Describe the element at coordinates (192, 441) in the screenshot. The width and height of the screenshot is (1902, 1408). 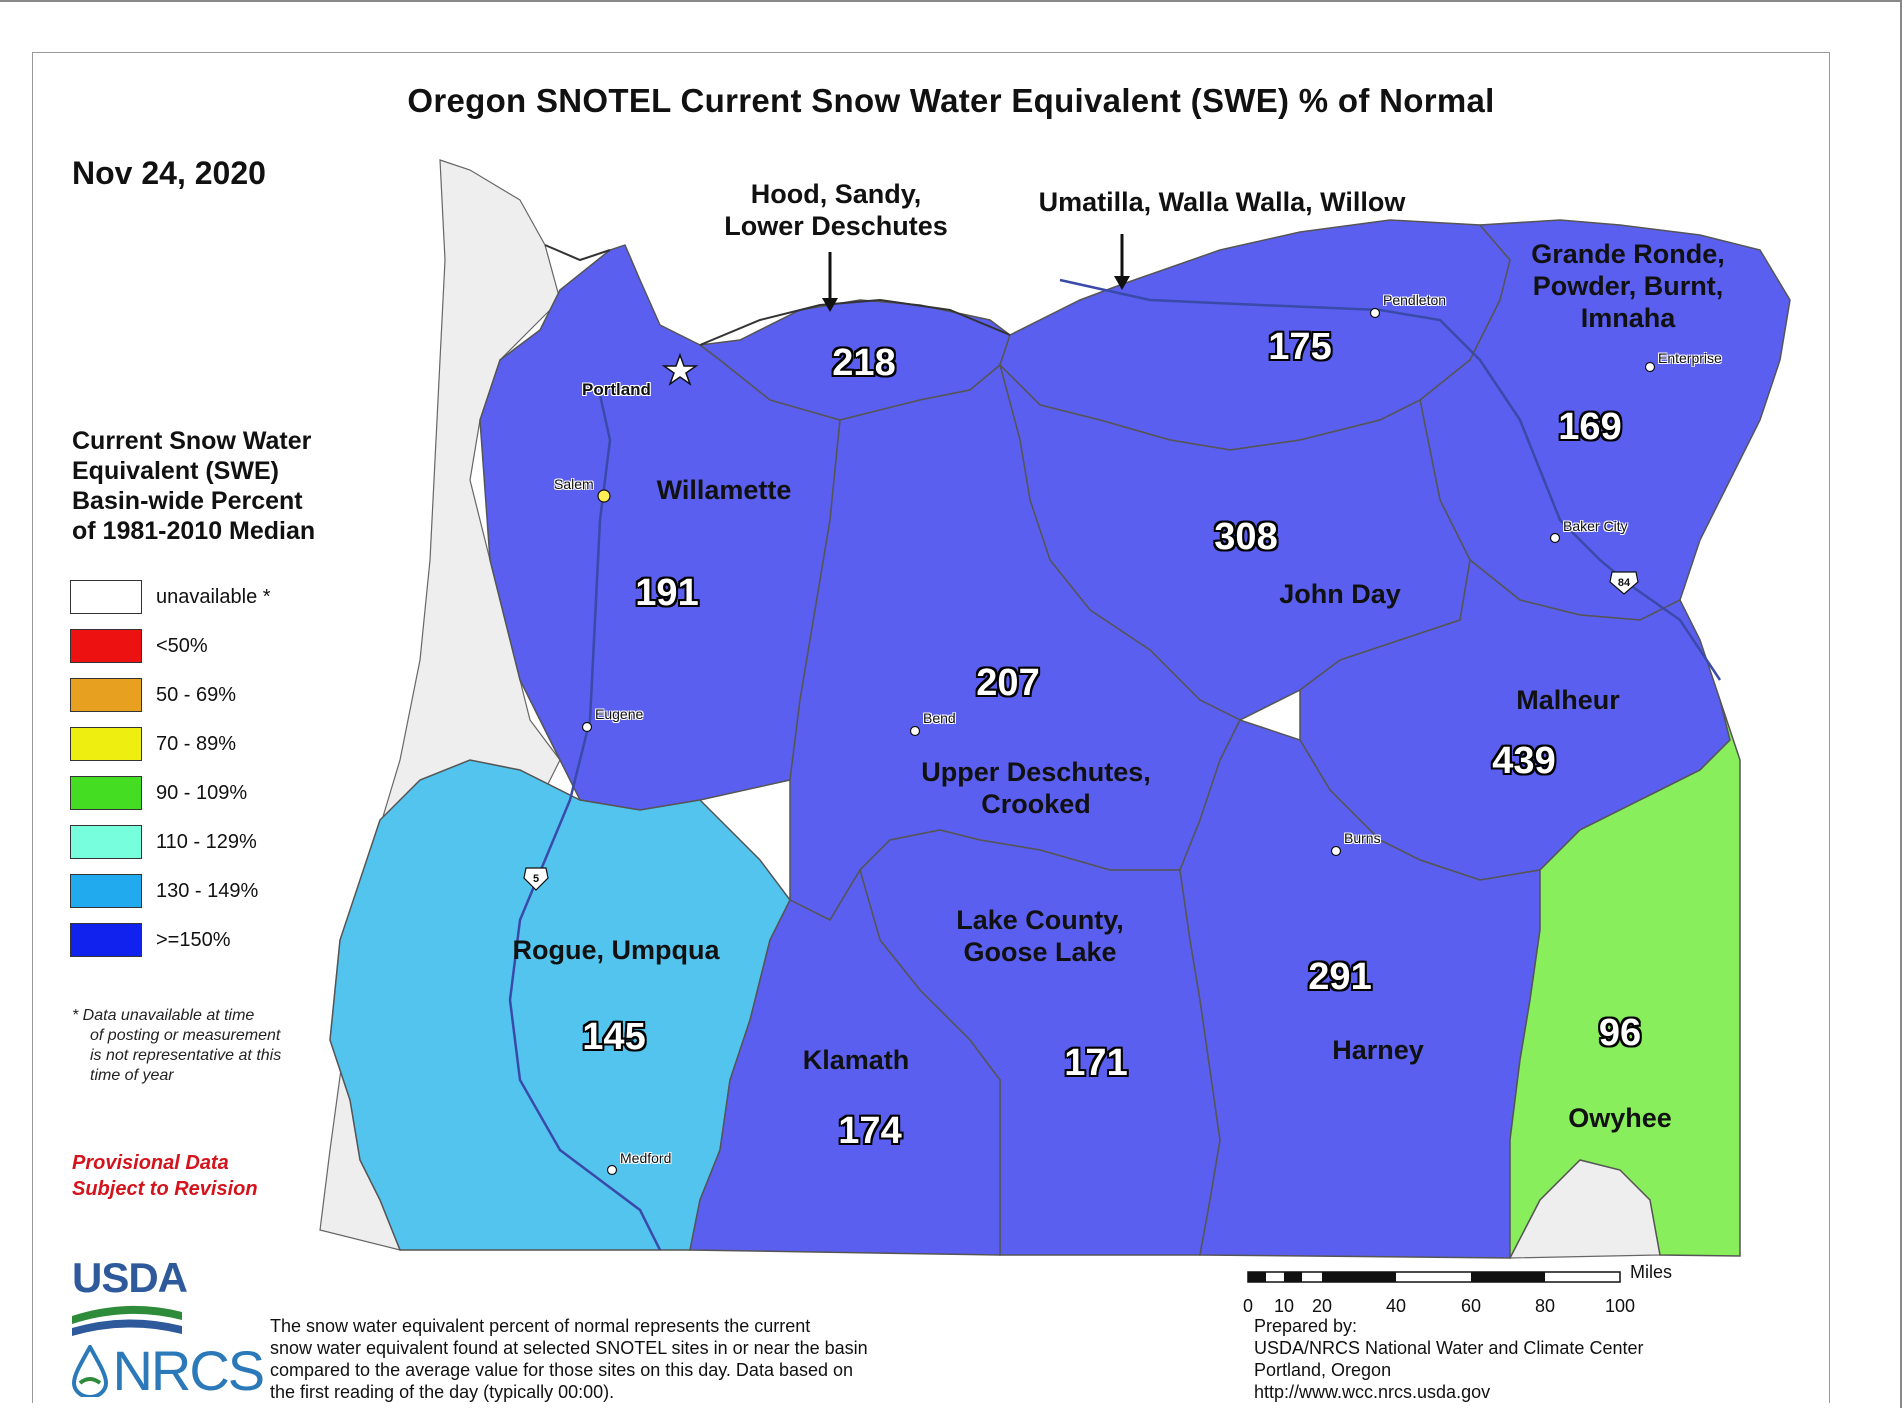
I see `legend-title-line: Current Snow Water` at that location.